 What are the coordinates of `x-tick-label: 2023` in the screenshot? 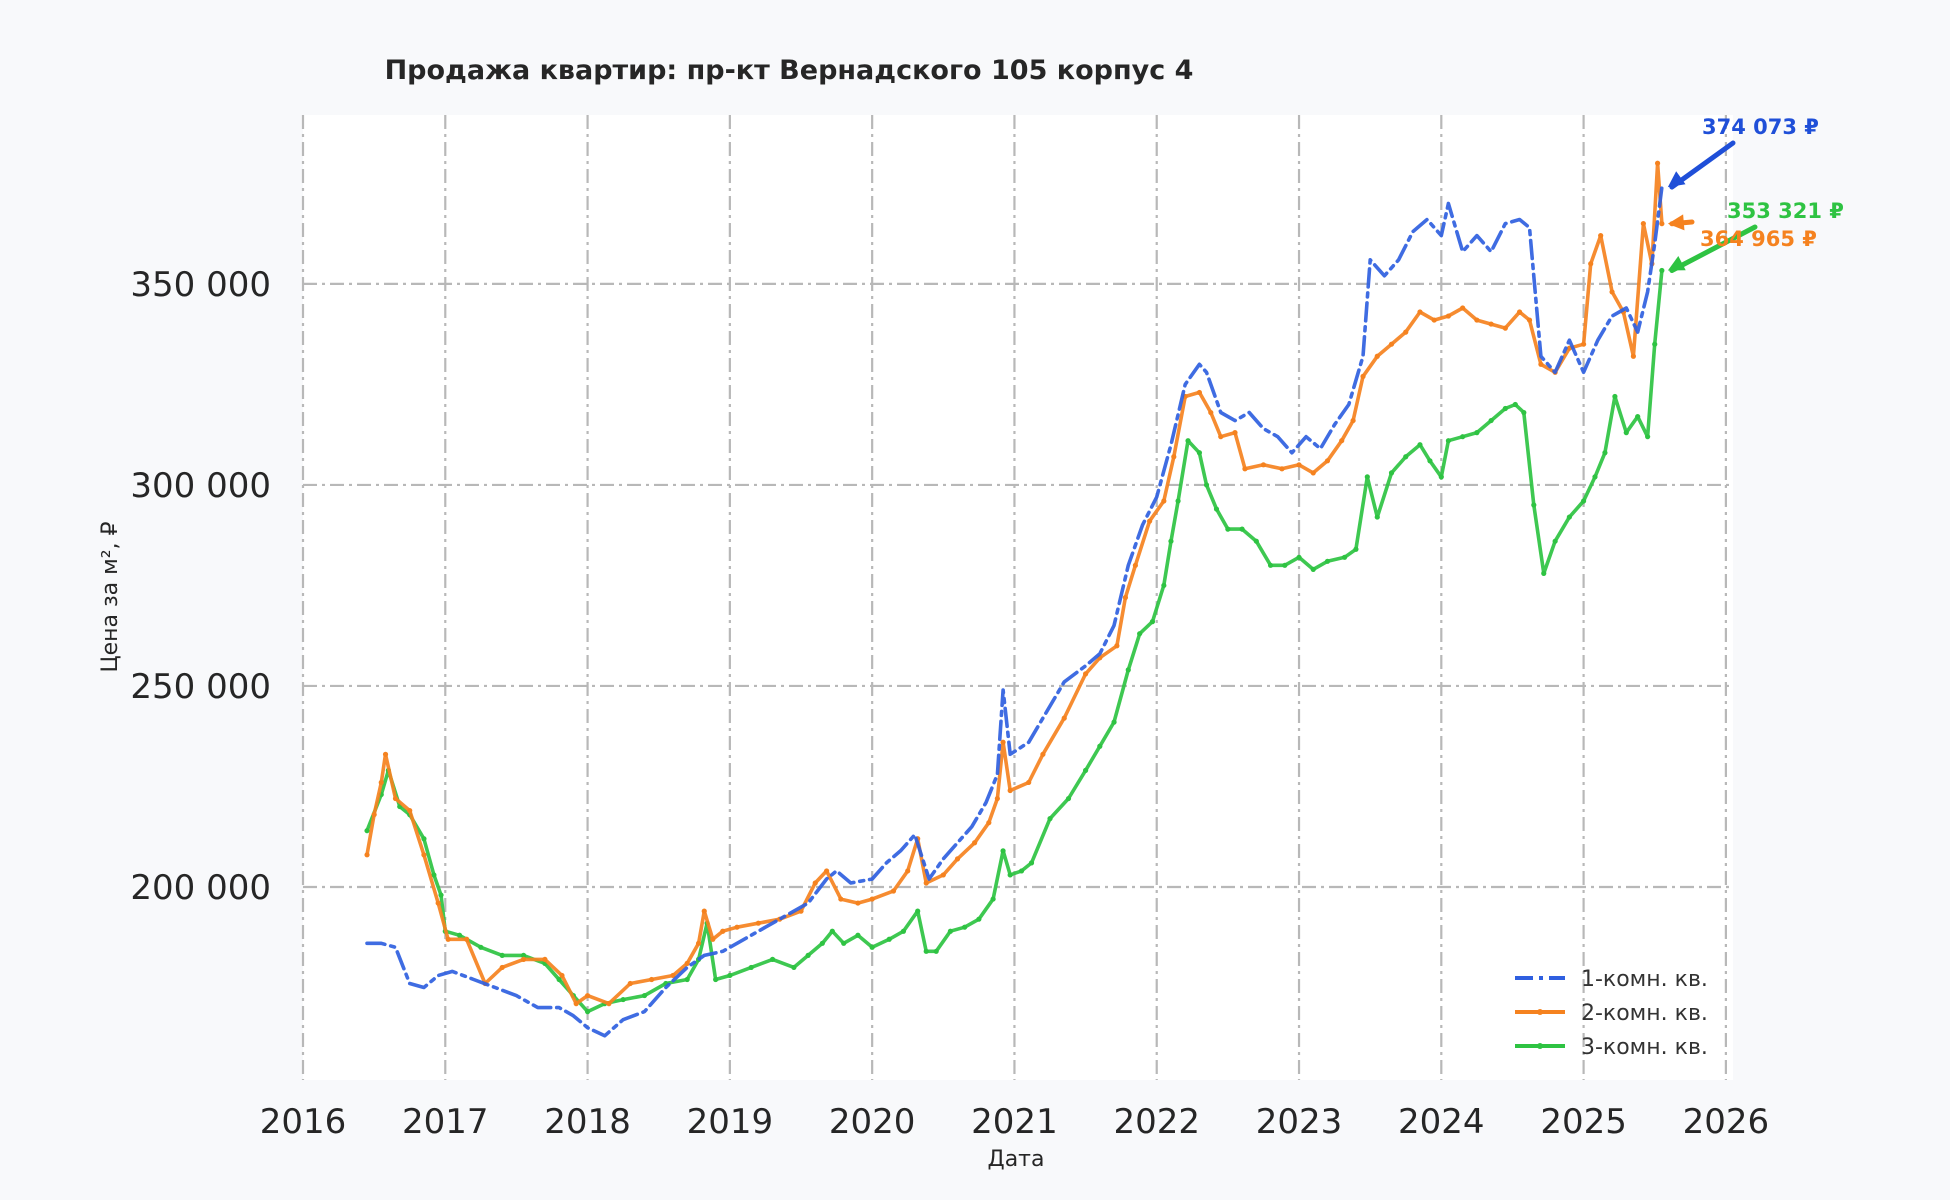 It's located at (1299, 1122).